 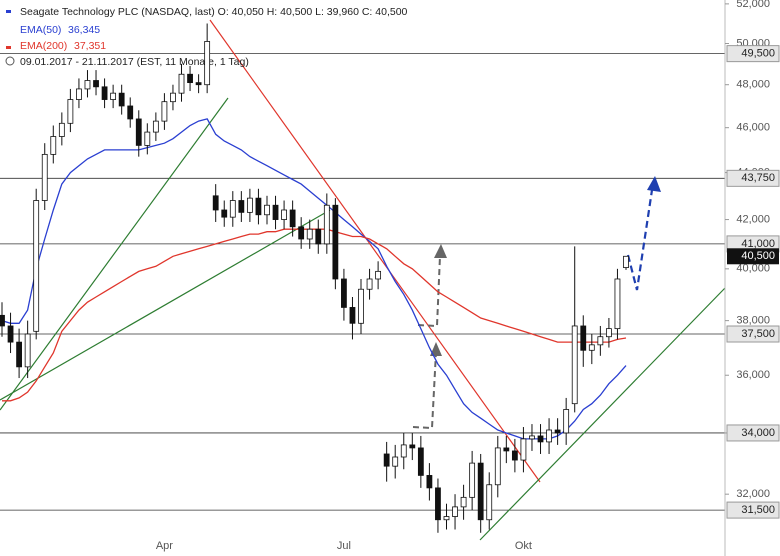 What do you see at coordinates (753, 85) in the screenshot?
I see `y-tick-label: 48,000` at bounding box center [753, 85].